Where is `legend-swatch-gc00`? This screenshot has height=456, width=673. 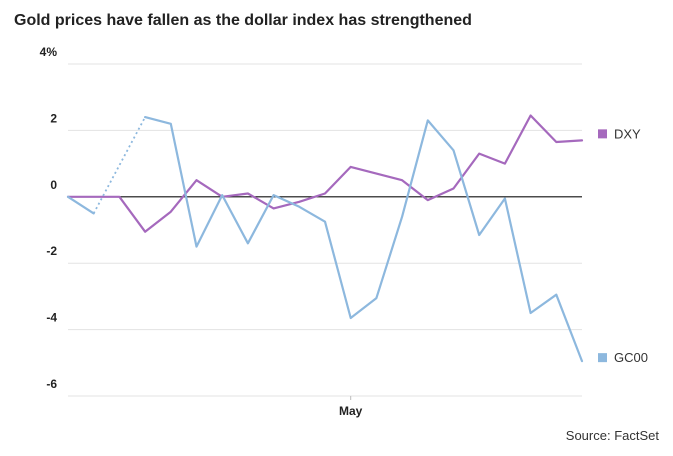 legend-swatch-gc00 is located at coordinates (602, 358).